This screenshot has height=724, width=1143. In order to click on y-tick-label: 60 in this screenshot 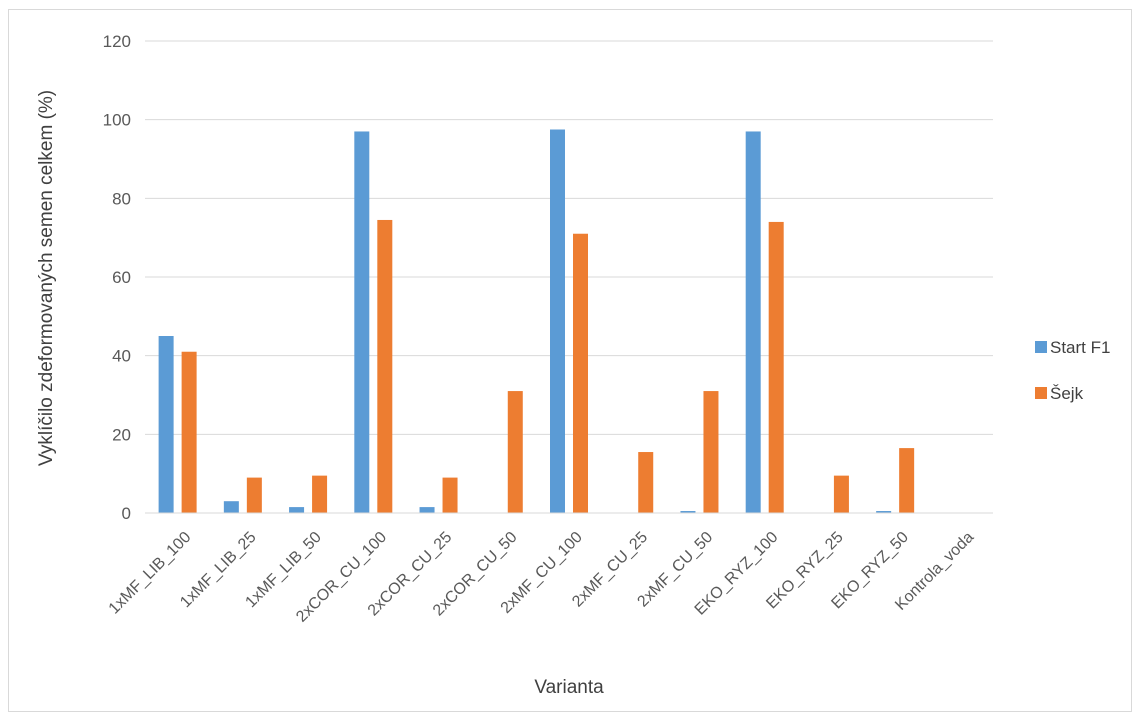, I will do `click(121, 277)`.